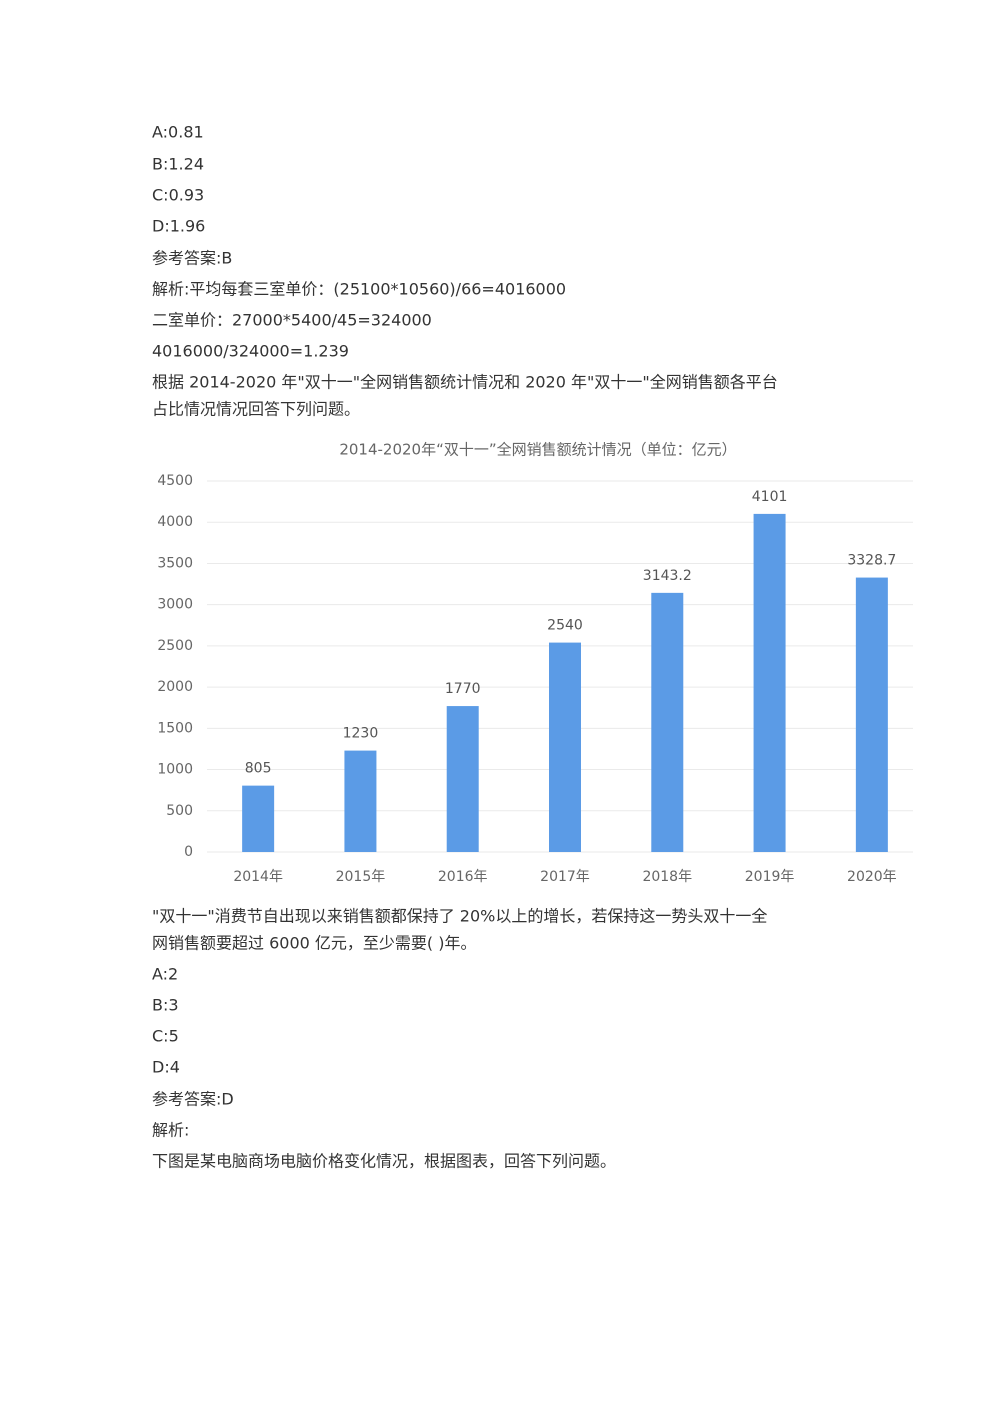 The image size is (1000, 1414). Describe the element at coordinates (565, 626) in the screenshot. I see `data-label: 2540` at that location.